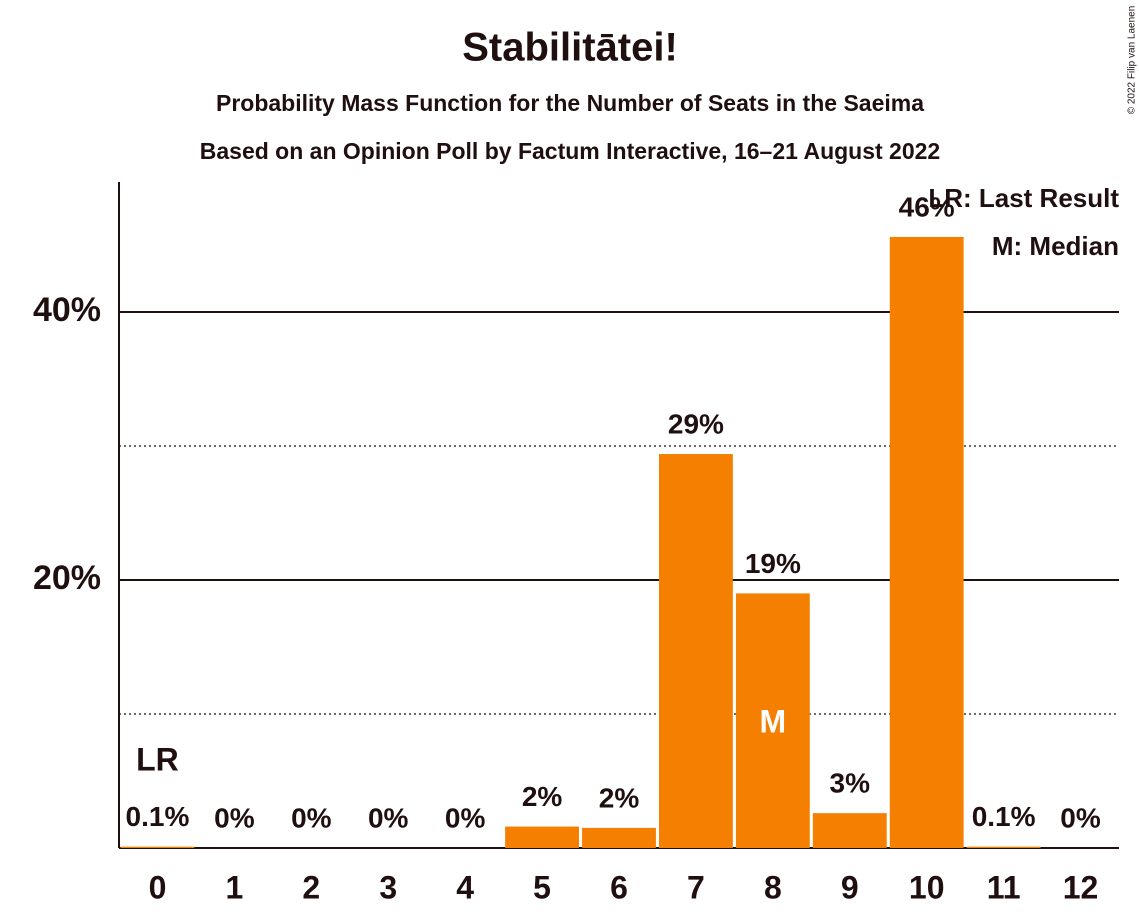  What do you see at coordinates (850, 783) in the screenshot?
I see `value-label: 3%` at bounding box center [850, 783].